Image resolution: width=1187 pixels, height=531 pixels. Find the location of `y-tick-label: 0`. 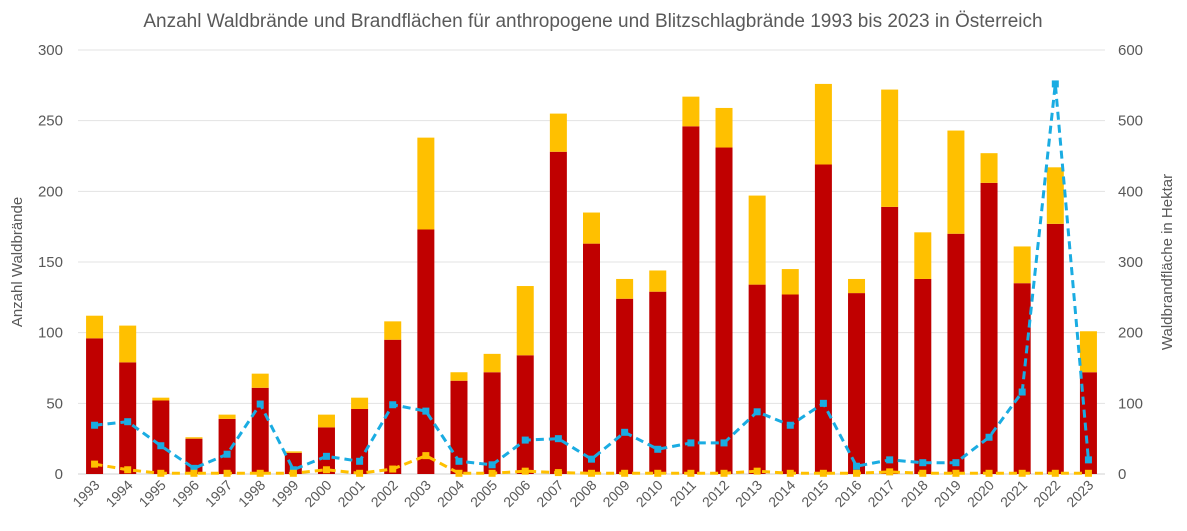

y-tick-label: 0 is located at coordinates (59, 474).